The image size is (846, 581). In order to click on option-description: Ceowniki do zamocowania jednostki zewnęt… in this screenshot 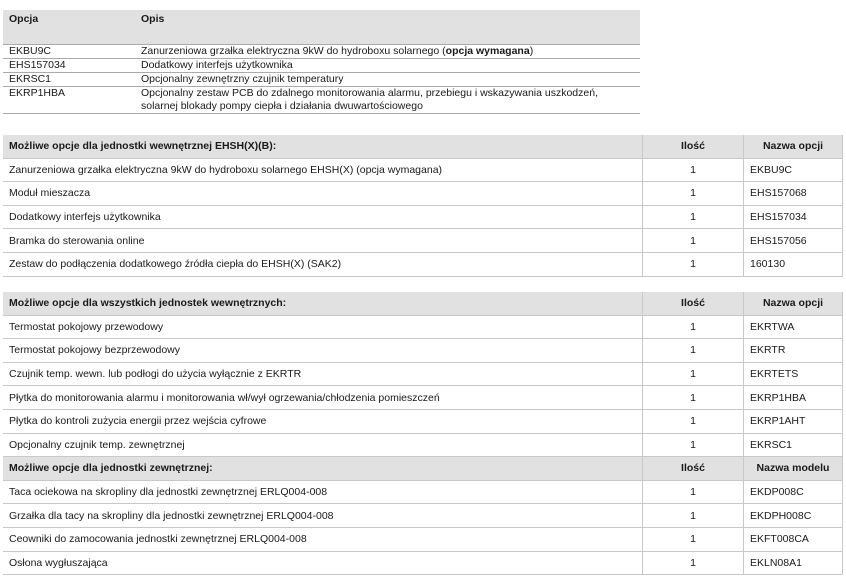, I will do `click(323, 539)`.